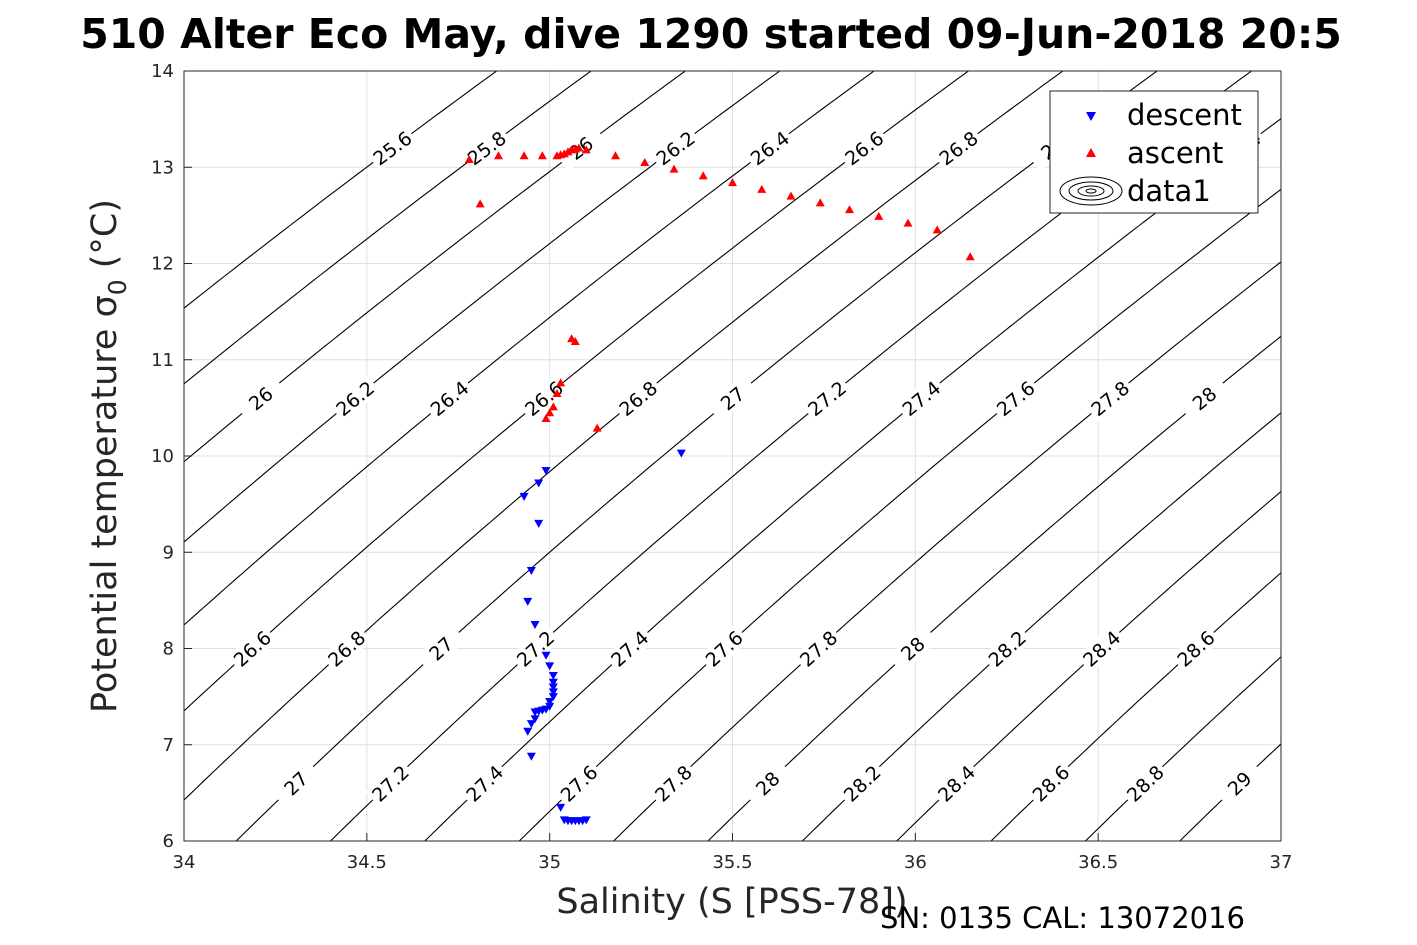  Describe the element at coordinates (549, 862) in the screenshot. I see `x-tick-label: 35` at that location.